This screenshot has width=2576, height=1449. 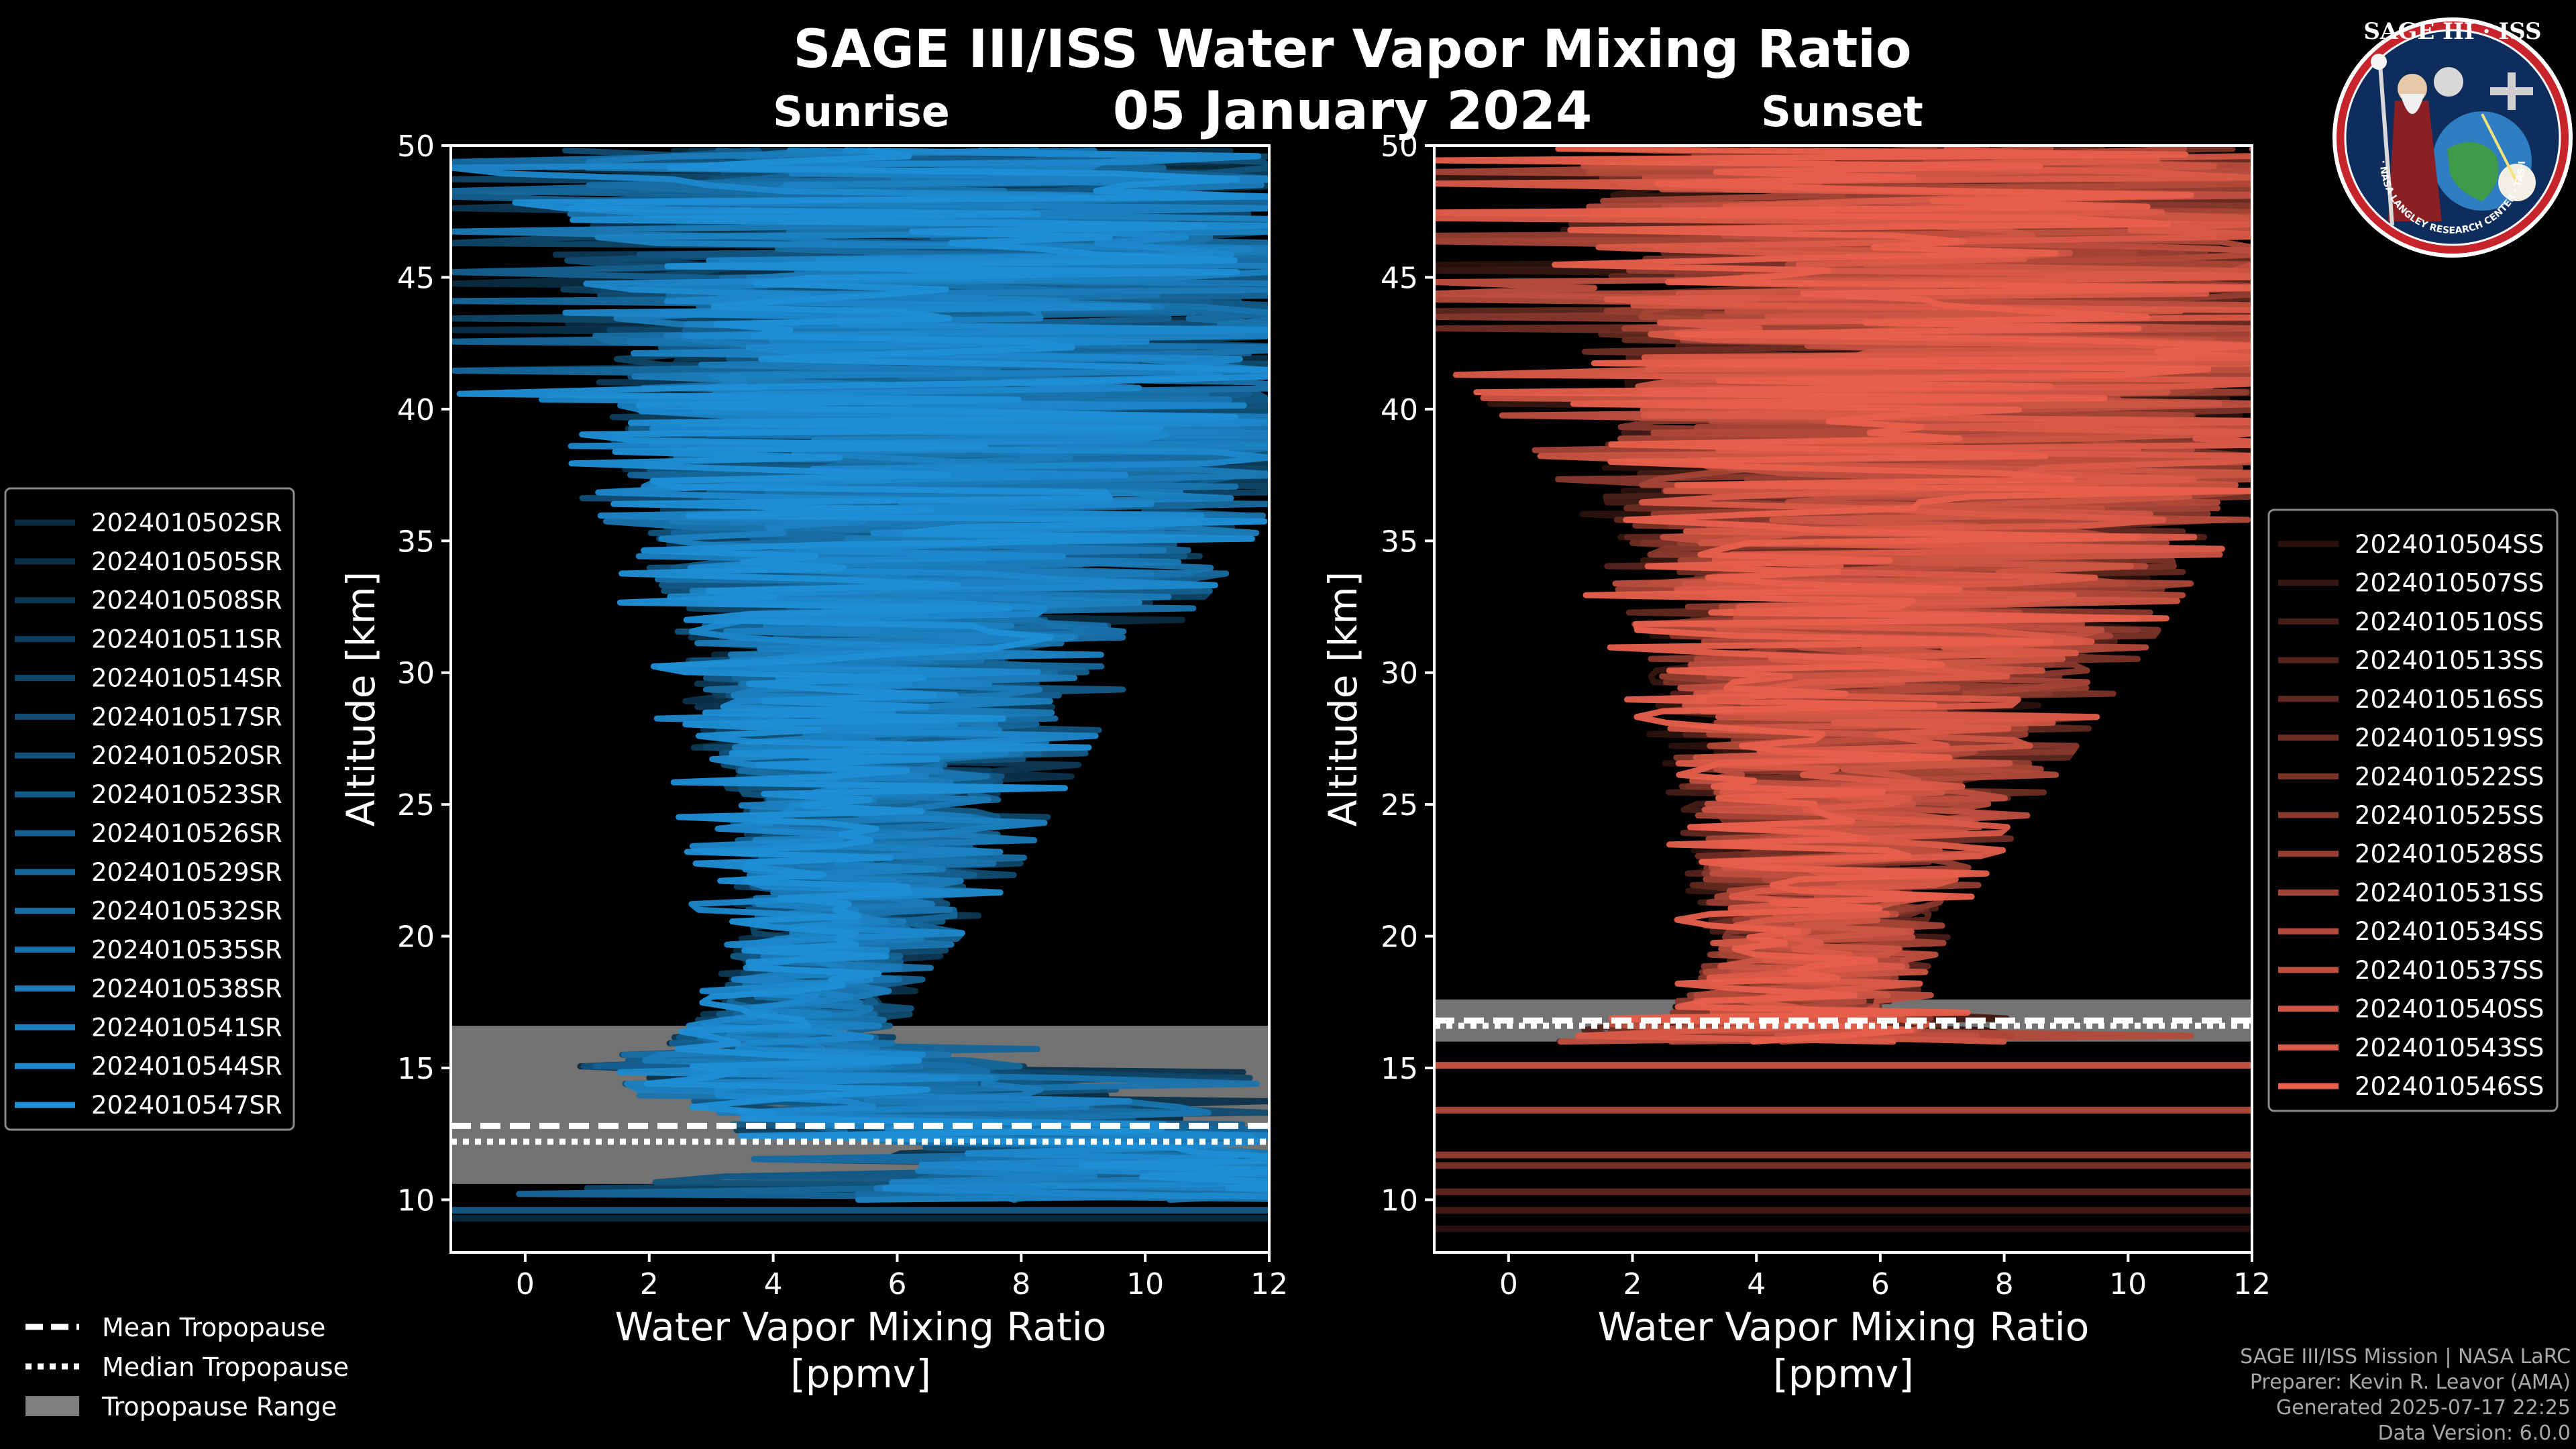 I want to click on legend-label: 2024010532SR, so click(x=186, y=911).